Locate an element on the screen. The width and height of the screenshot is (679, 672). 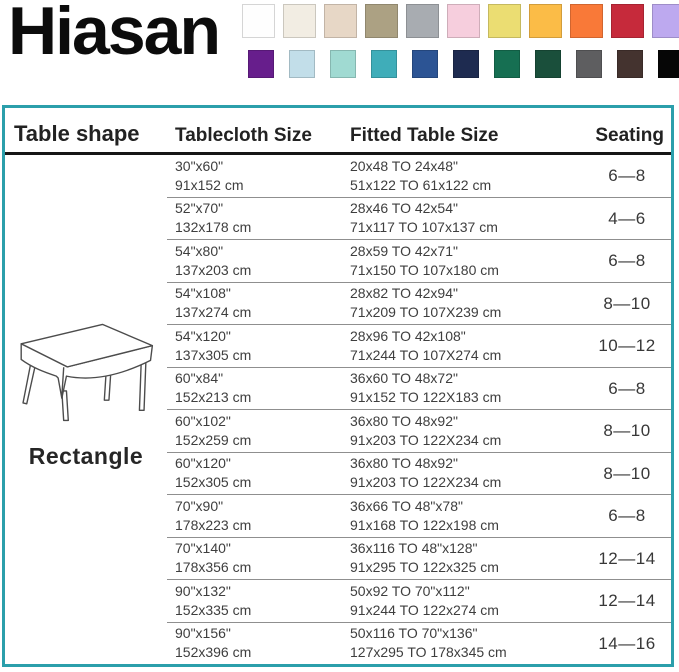
color-swatch-dark-grey is located at coordinates (589, 64).